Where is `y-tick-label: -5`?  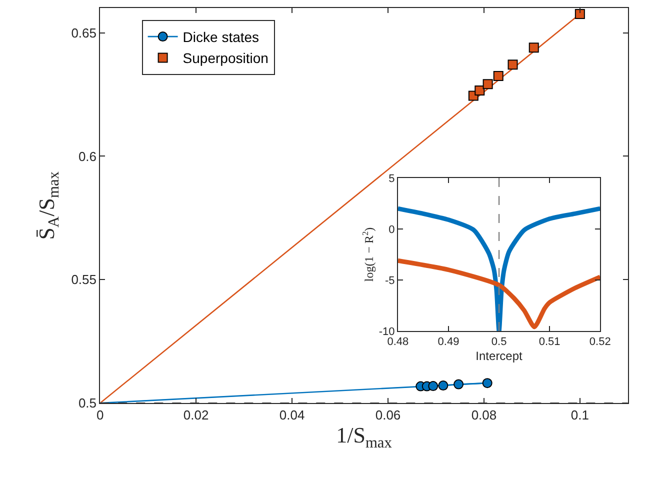 y-tick-label: -5 is located at coordinates (389, 280).